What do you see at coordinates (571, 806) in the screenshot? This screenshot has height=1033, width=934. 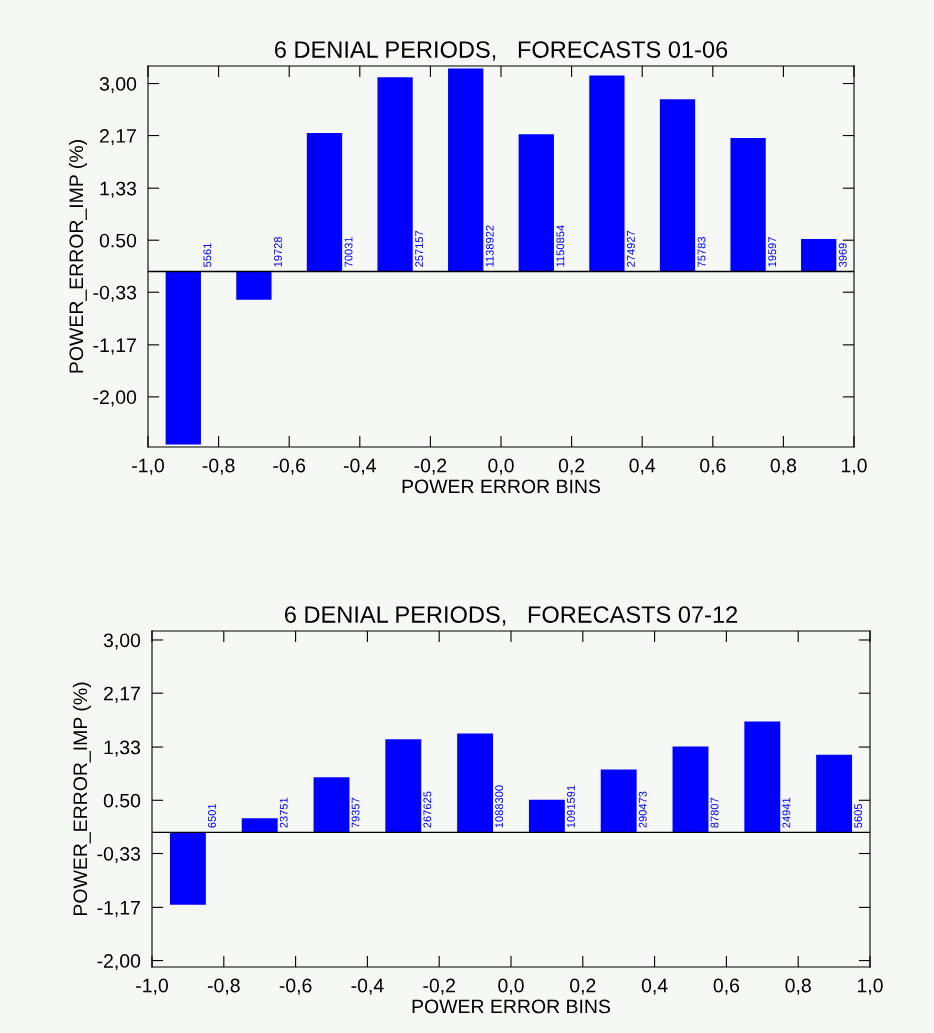 I see `annotation: 1091591` at bounding box center [571, 806].